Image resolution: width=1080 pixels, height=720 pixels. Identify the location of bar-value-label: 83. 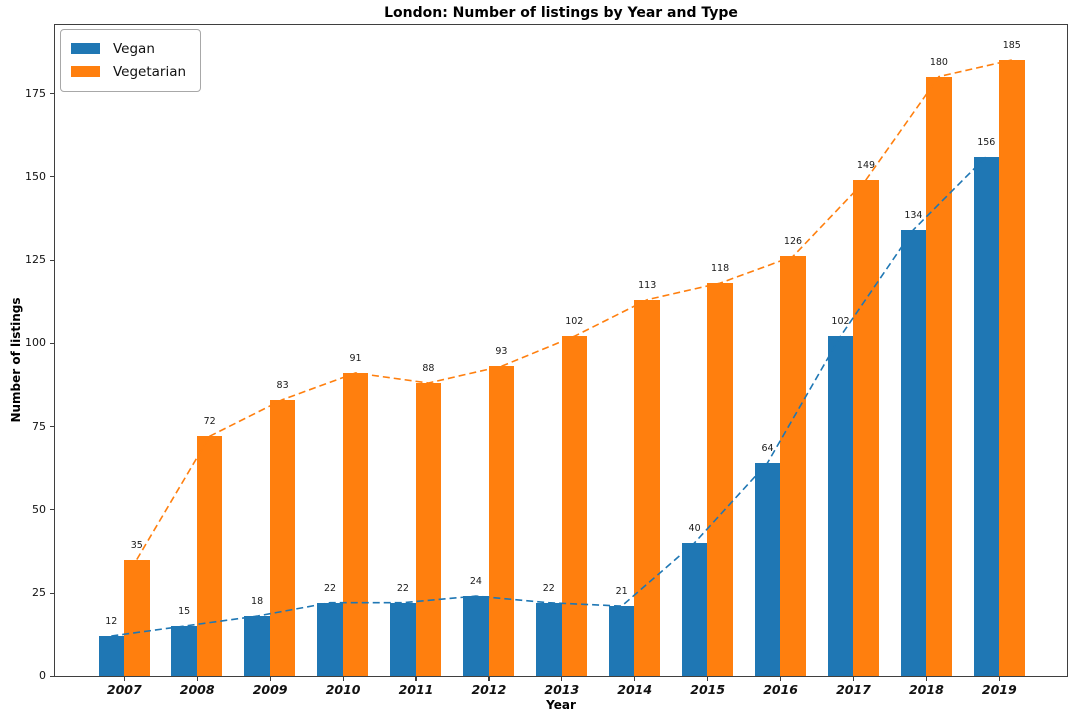
(282, 385).